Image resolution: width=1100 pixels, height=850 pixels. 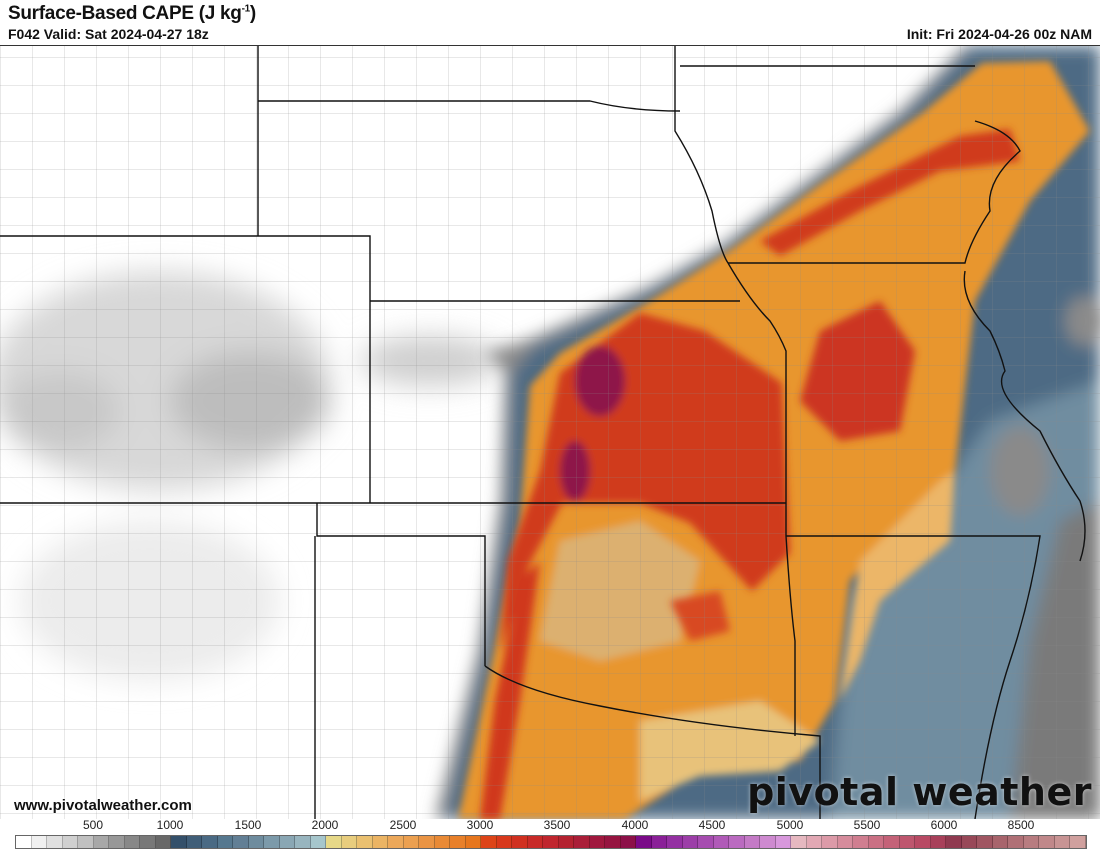 What do you see at coordinates (93, 825) in the screenshot?
I see `colorbar-label: 500` at bounding box center [93, 825].